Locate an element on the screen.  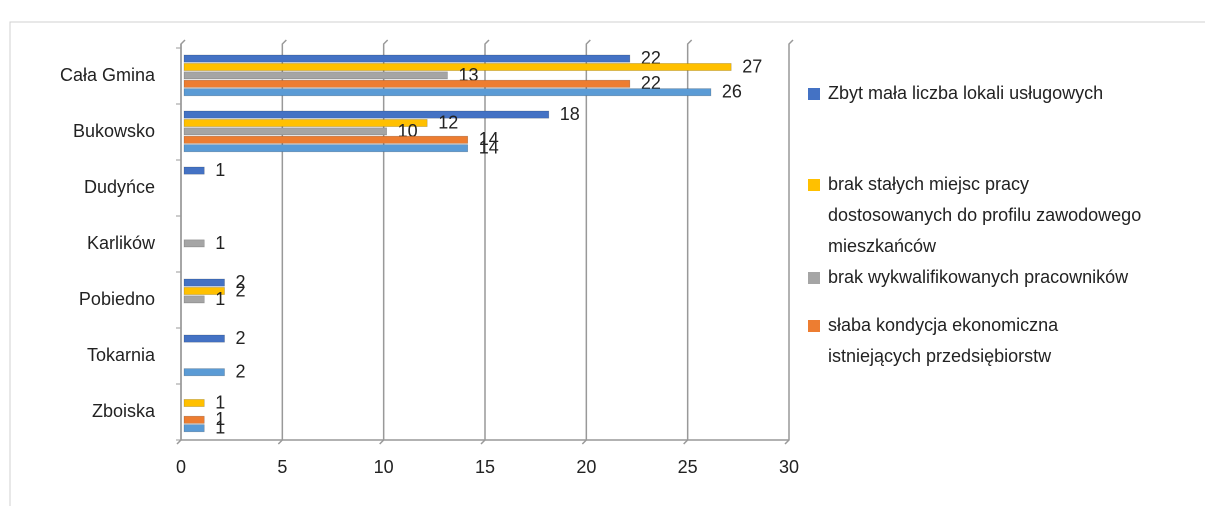
legend-label: brak wykwalifikowanych pracowników is located at coordinates (978, 277).